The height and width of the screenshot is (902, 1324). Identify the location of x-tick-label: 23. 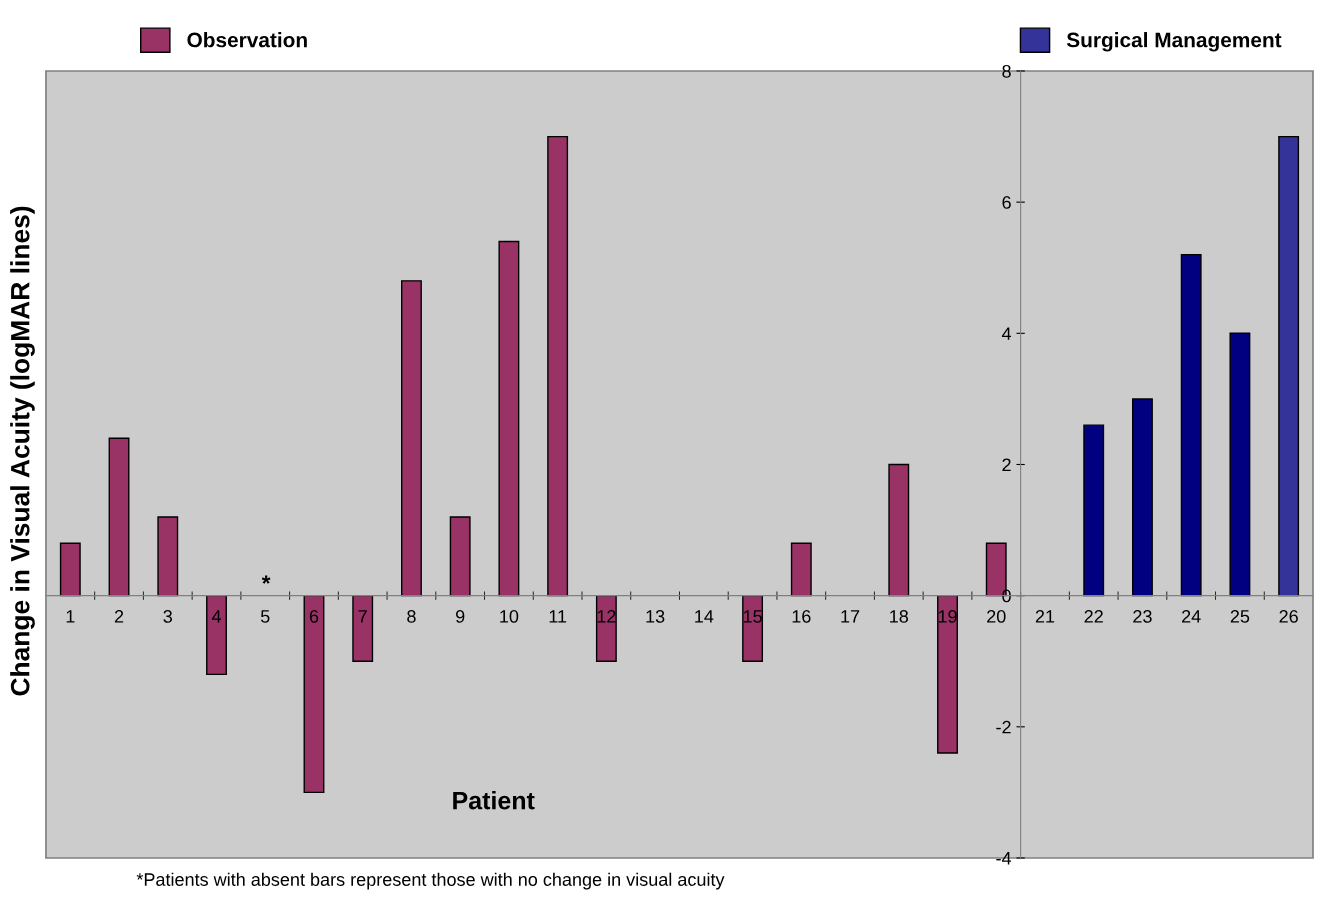
(1142, 616).